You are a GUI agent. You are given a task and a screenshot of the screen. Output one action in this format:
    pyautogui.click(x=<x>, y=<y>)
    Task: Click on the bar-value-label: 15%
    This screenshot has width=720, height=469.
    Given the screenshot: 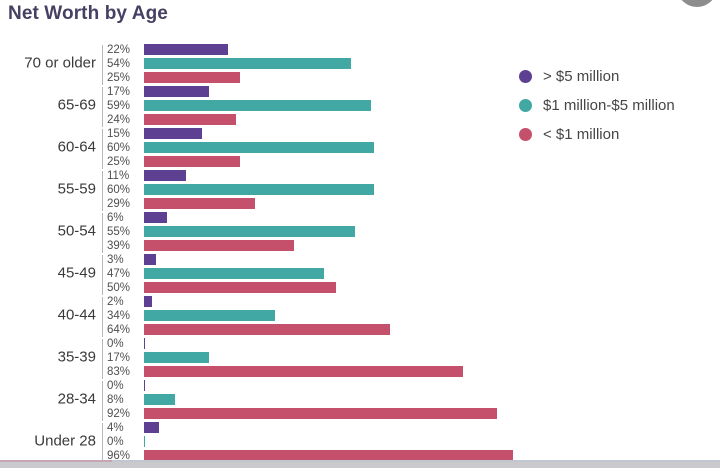 What is the action you would take?
    pyautogui.click(x=119, y=133)
    